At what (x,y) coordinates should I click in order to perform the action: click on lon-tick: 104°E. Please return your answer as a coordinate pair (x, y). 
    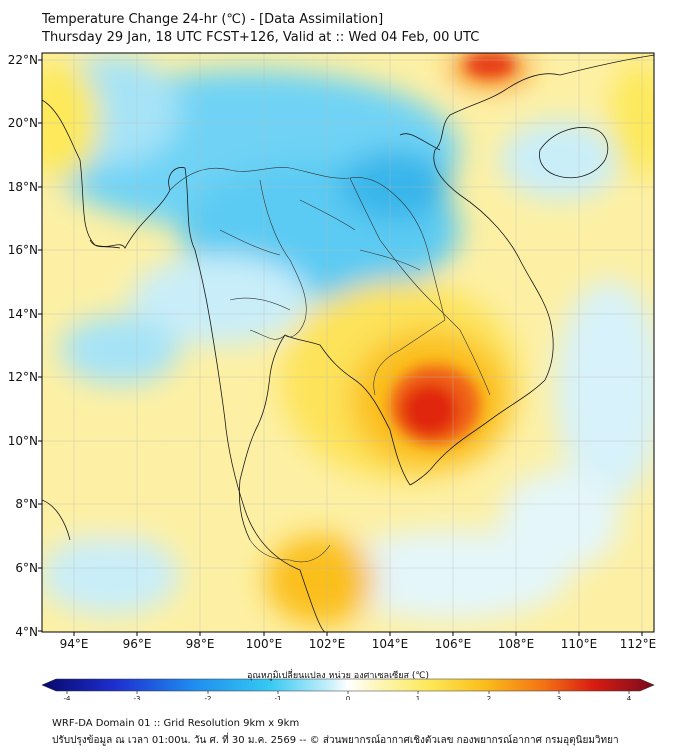
    Looking at the image, I should click on (390, 644).